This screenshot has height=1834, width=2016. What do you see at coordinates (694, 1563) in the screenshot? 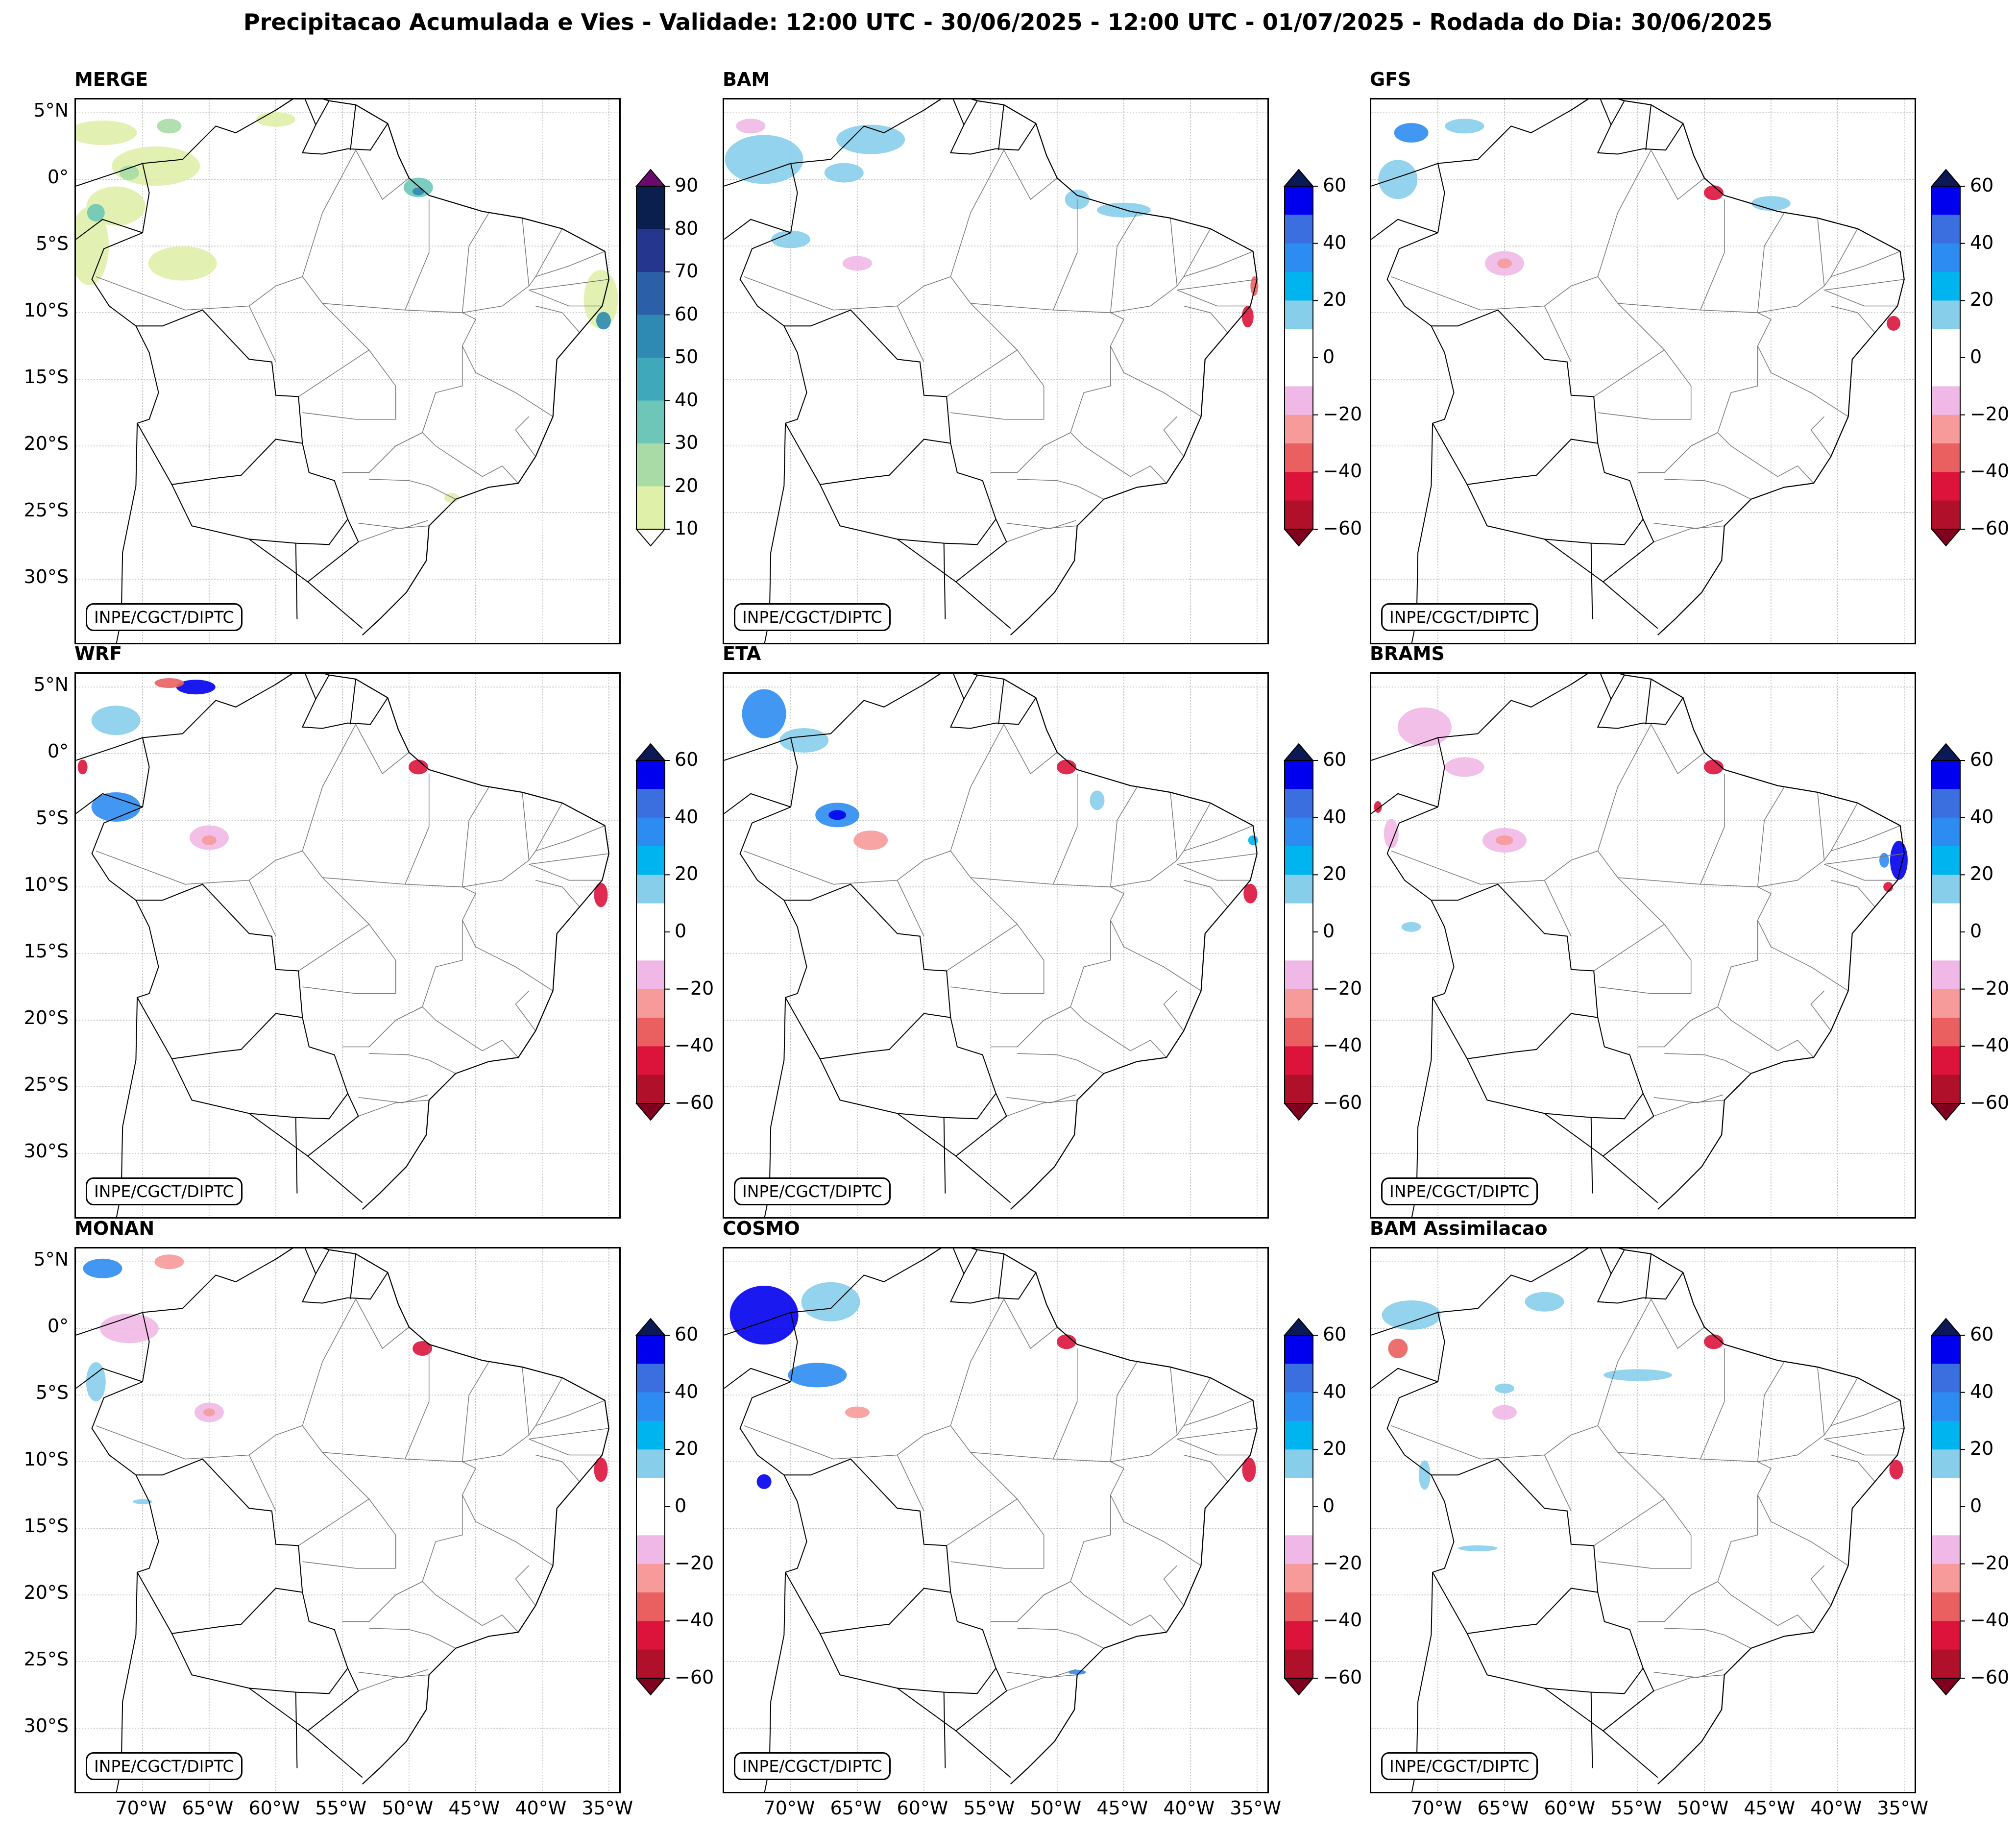
I see `colorbar-tick-label: −20` at bounding box center [694, 1563].